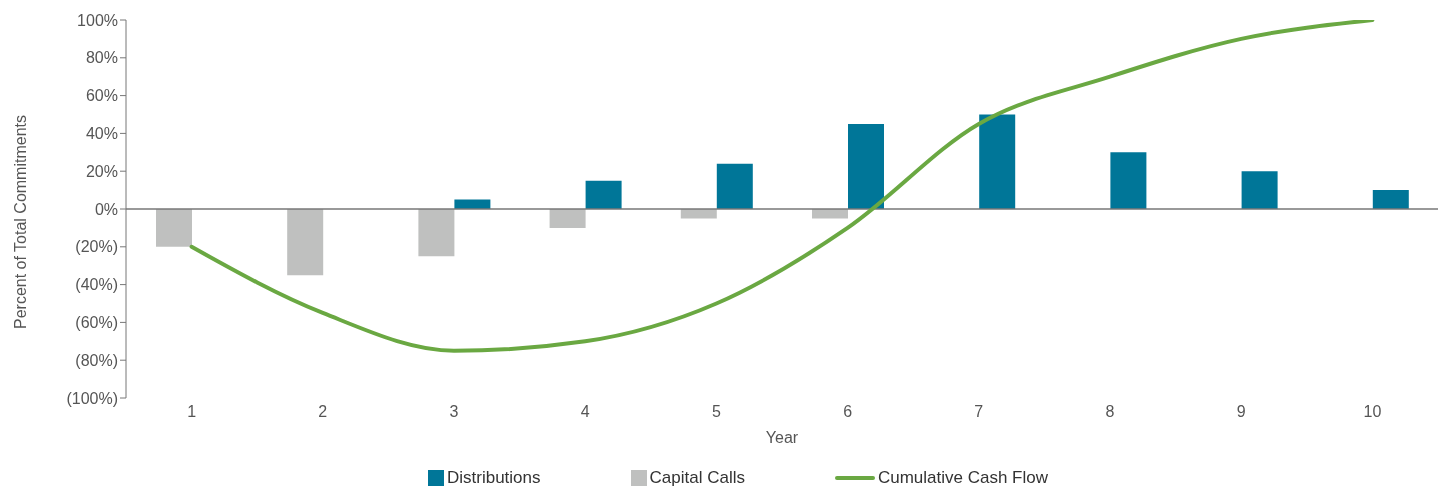  Describe the element at coordinates (20, 221) in the screenshot. I see `y-axis-title: Percent of Total Commitments` at that location.